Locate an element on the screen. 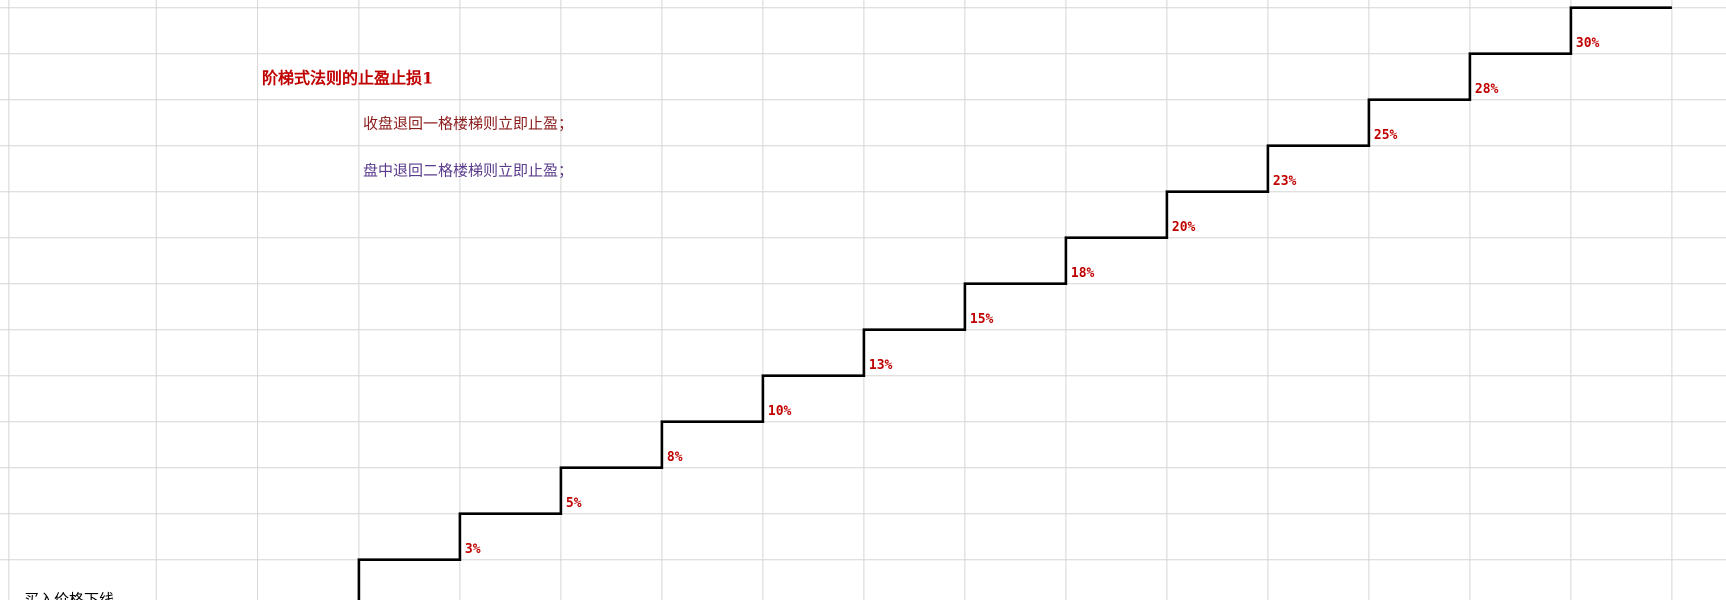 The image size is (1726, 600). note: 盘中退回二格楼梯则立即止盈； is located at coordinates (468, 171).